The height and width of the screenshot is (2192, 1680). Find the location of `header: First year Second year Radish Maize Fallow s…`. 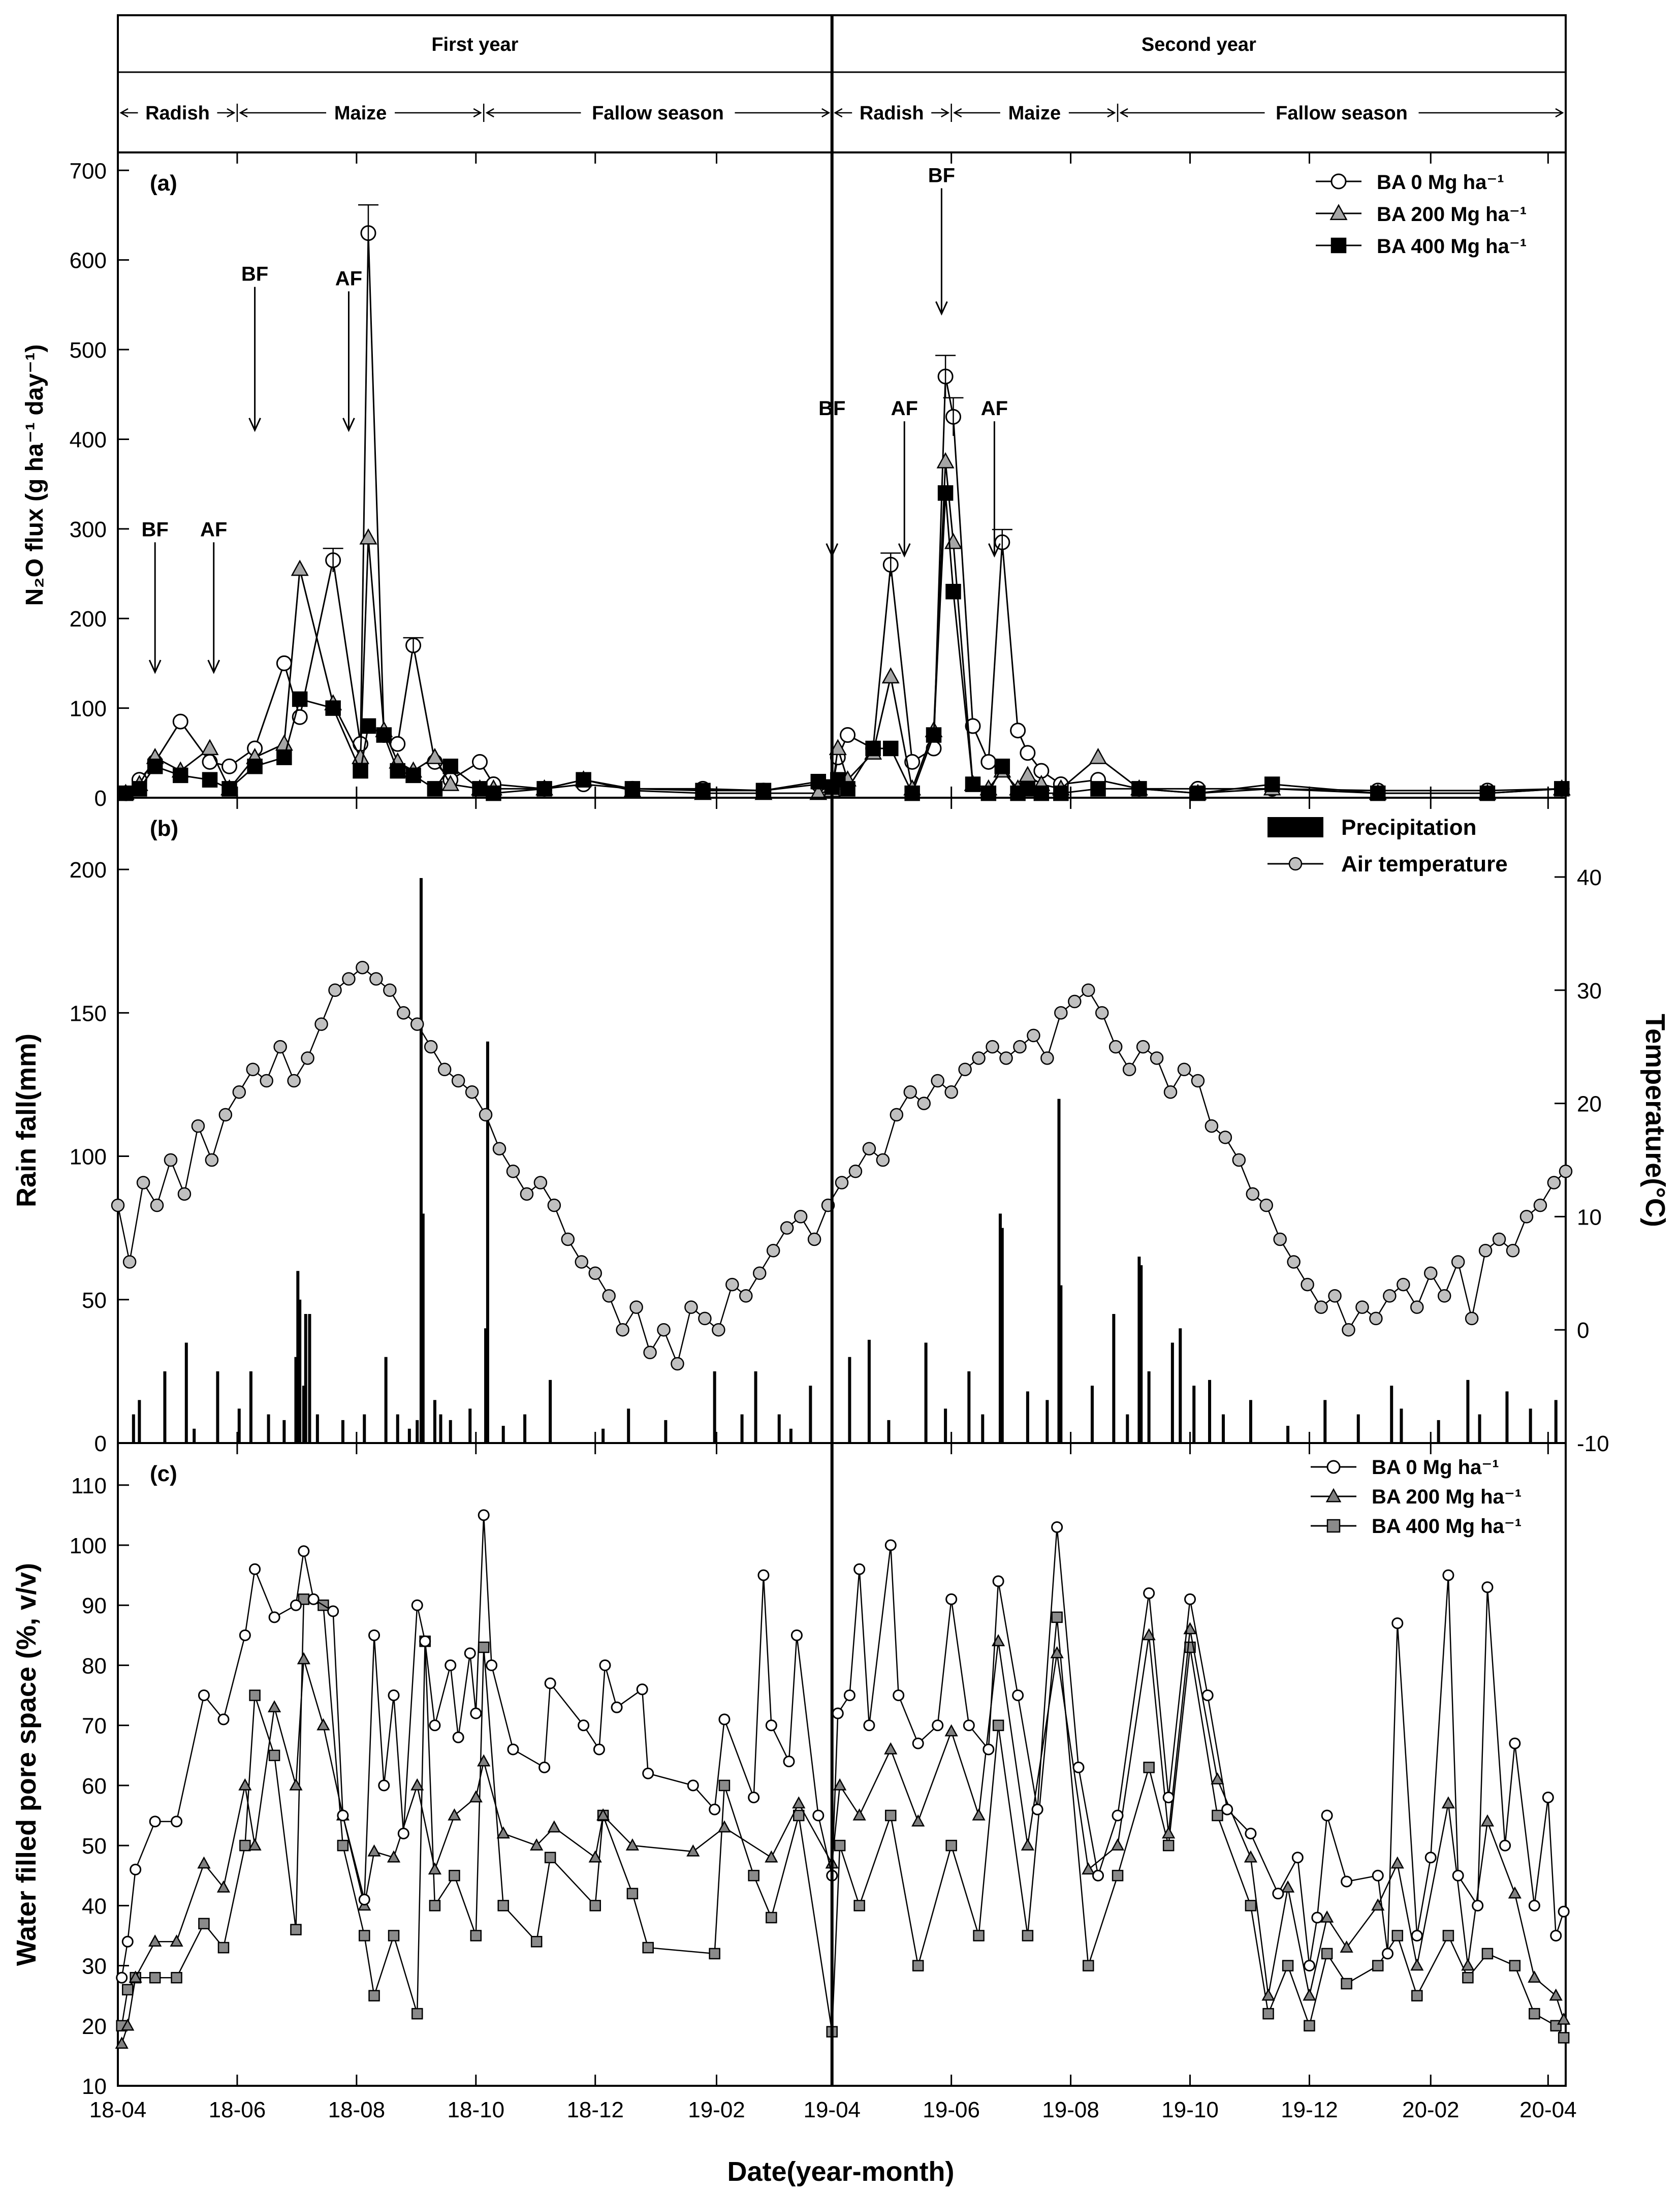

header: First year Second year Radish Maize Fallow s… is located at coordinates (842, 83).